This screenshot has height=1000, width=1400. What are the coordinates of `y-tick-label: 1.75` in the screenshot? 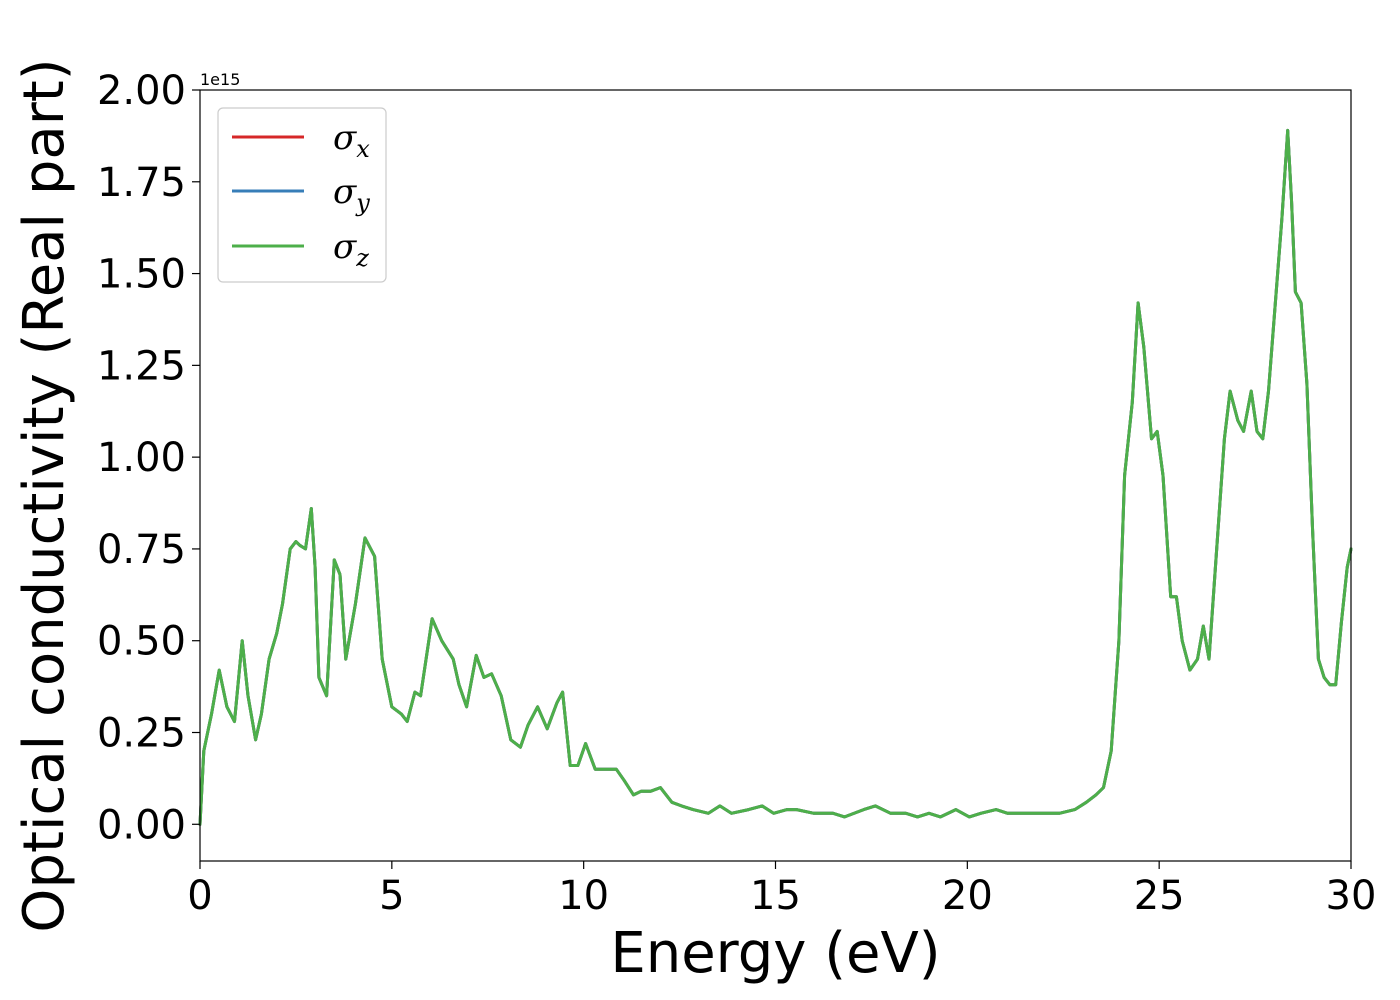 It's located at (141, 183).